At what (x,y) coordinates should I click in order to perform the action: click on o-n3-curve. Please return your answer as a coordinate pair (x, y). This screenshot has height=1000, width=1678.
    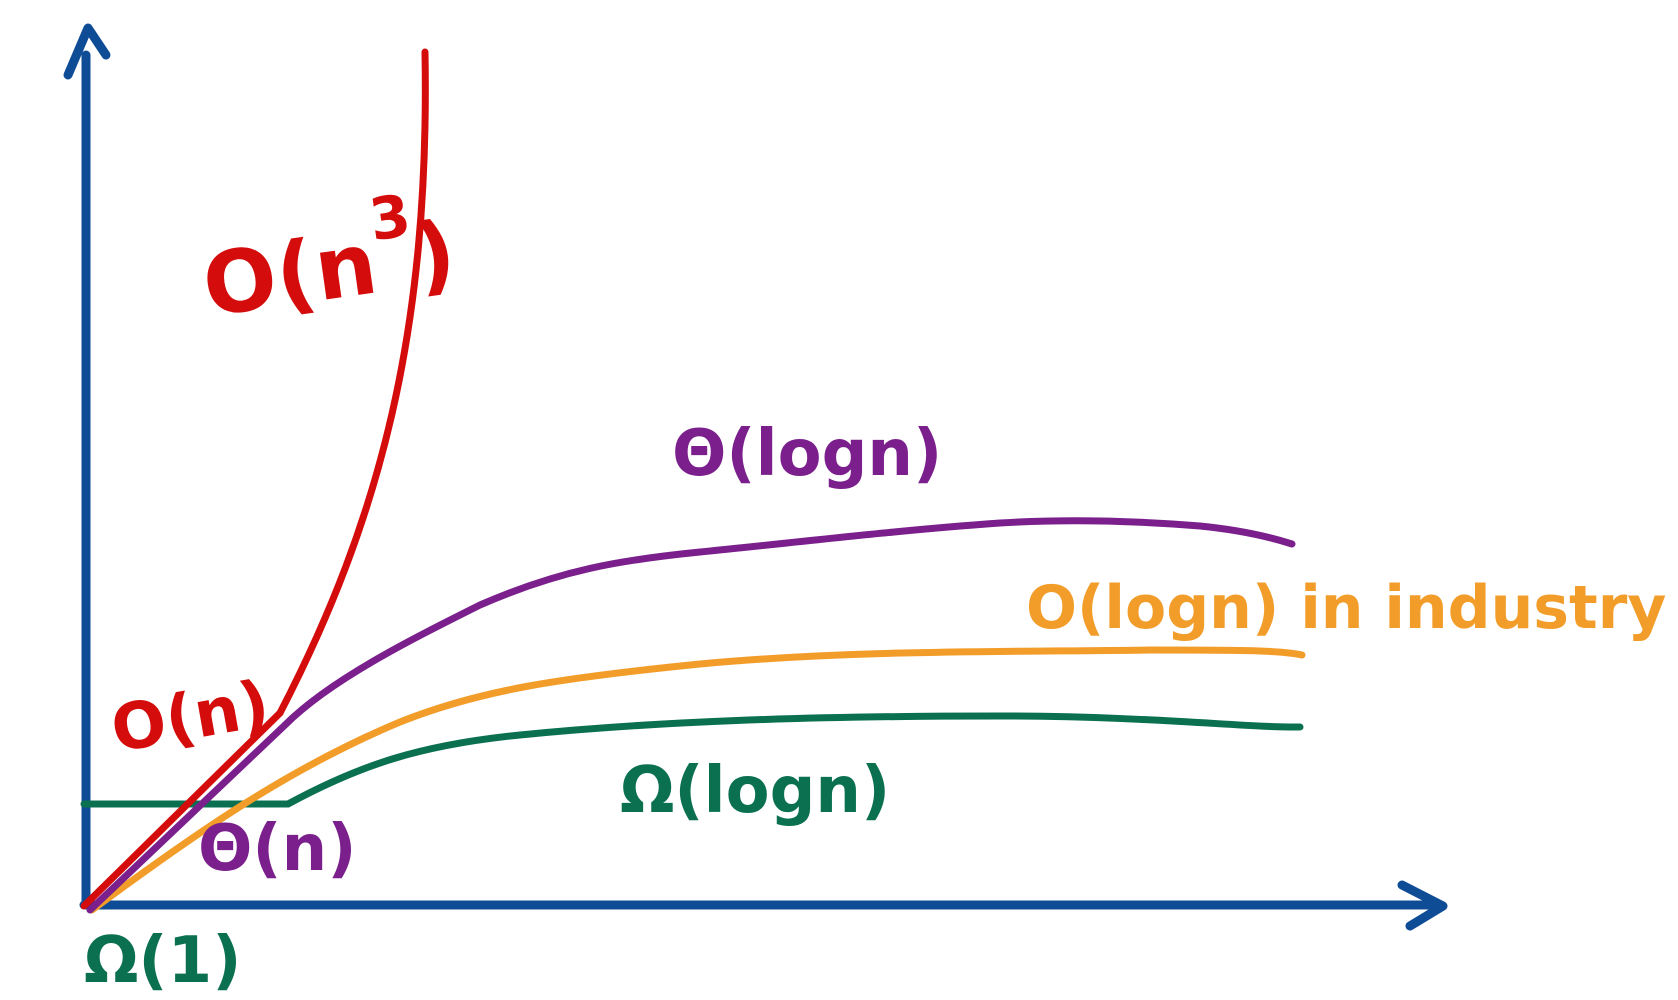
    Looking at the image, I should click on (352, 382).